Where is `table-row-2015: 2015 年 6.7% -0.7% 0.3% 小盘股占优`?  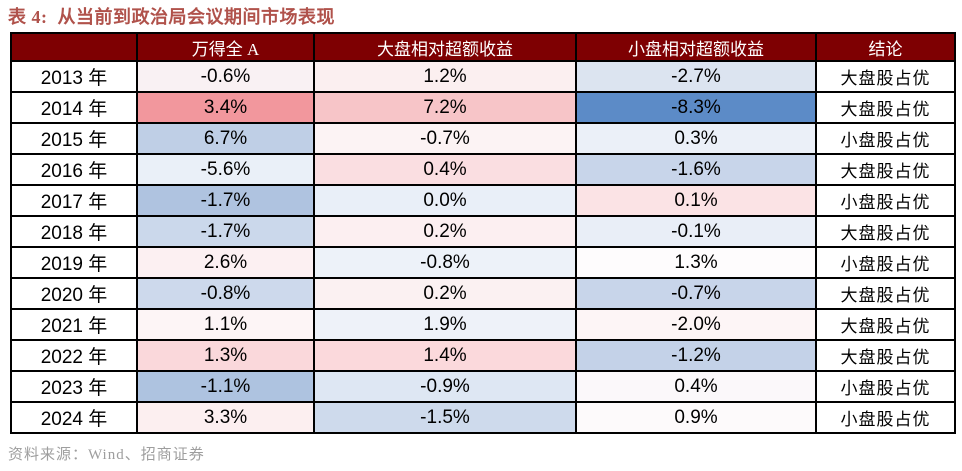 table-row-2015: 2015 年 6.7% -0.7% 0.3% 小盘股占优 is located at coordinates (483, 138).